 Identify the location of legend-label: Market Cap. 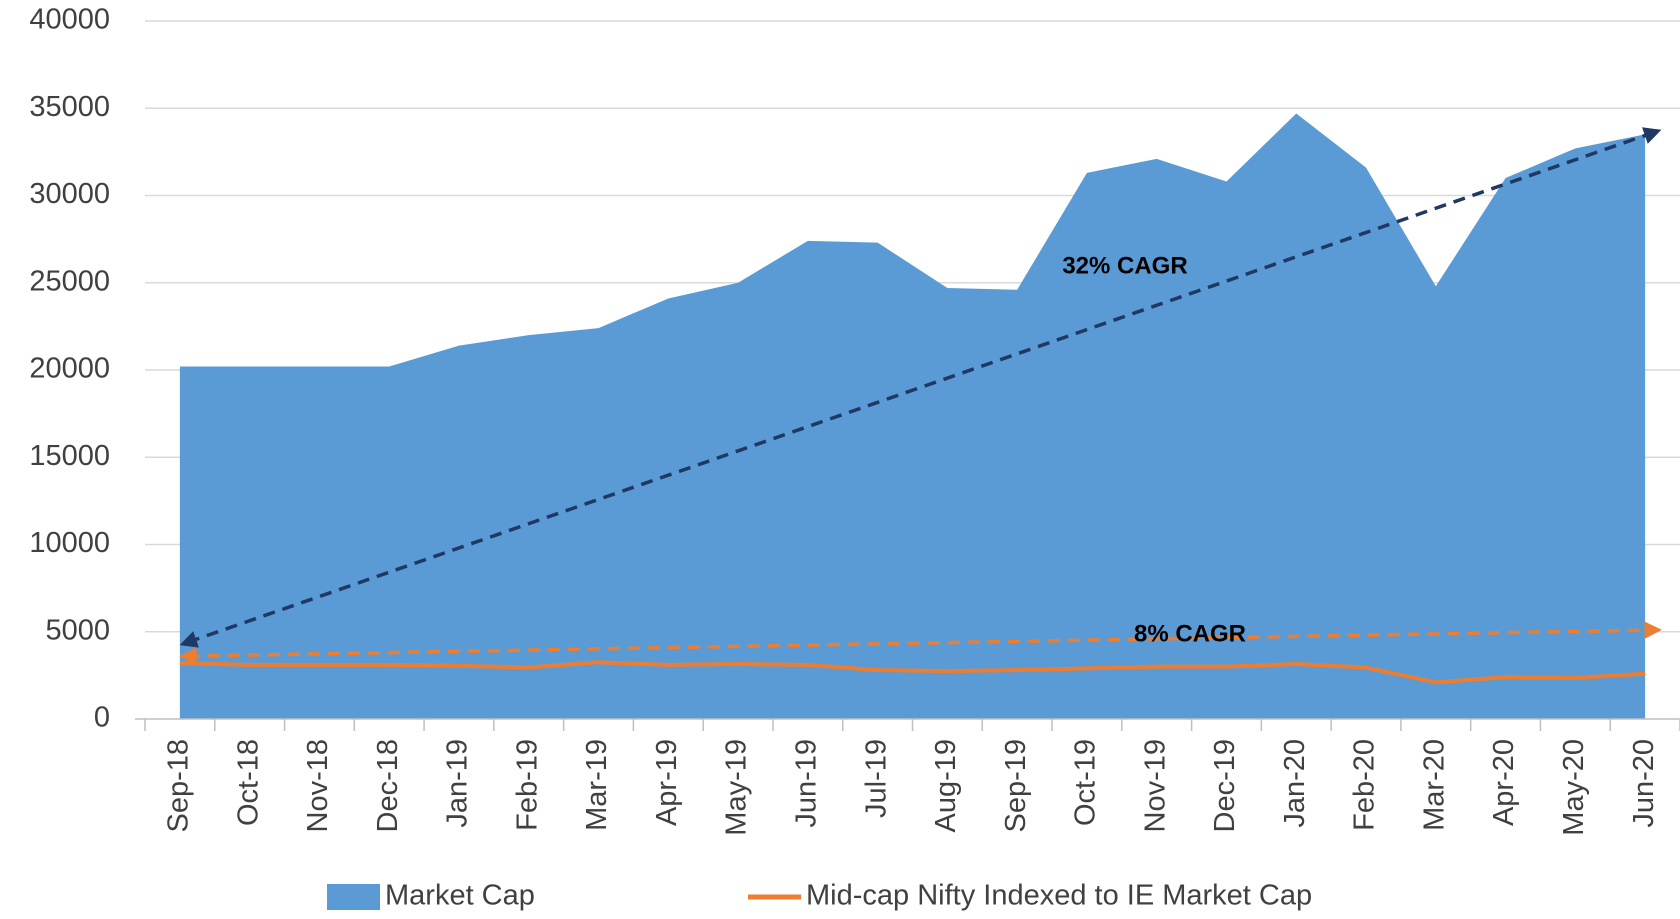
(460, 896).